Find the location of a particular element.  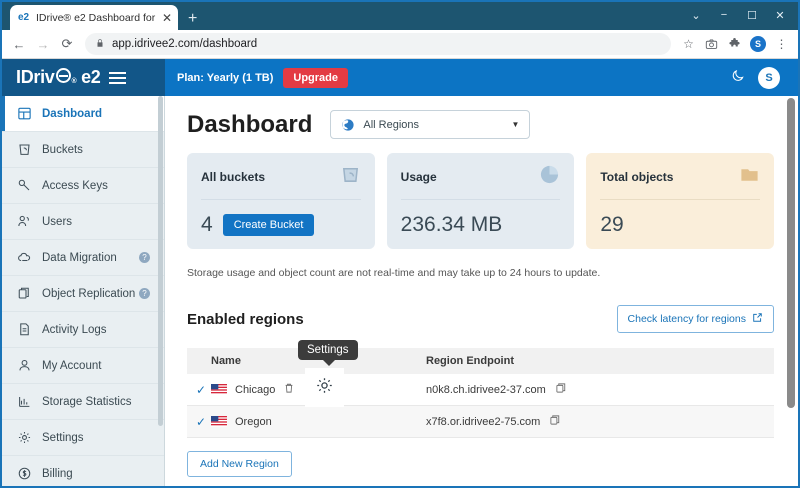

card-header: Total objects is located at coordinates (680, 182).